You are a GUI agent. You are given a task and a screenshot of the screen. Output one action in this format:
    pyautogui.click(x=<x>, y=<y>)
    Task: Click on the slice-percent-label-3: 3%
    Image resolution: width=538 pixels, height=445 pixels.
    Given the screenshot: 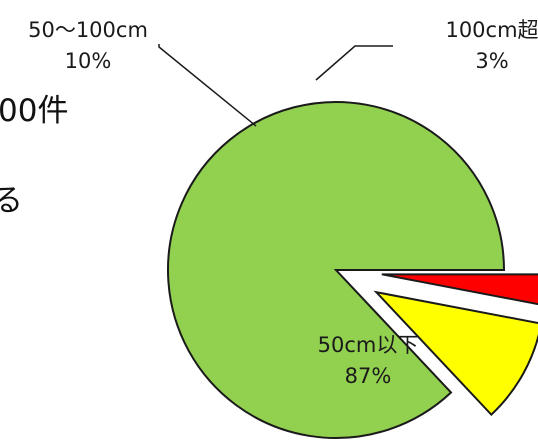 What is the action you would take?
    pyautogui.click(x=491, y=61)
    